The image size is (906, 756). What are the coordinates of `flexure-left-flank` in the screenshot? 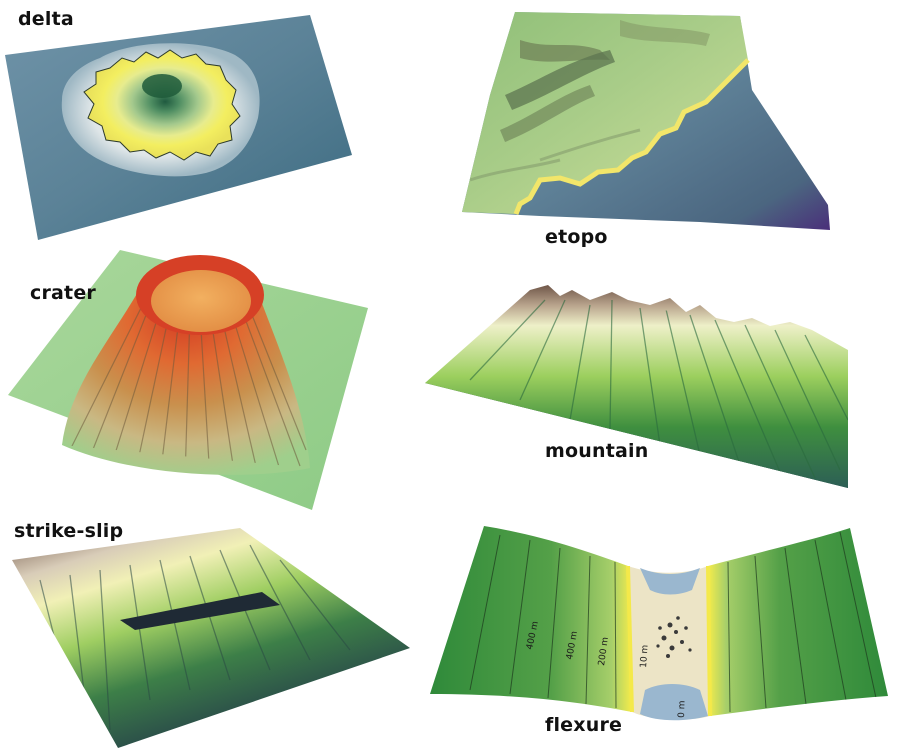 It's located at (531, 619).